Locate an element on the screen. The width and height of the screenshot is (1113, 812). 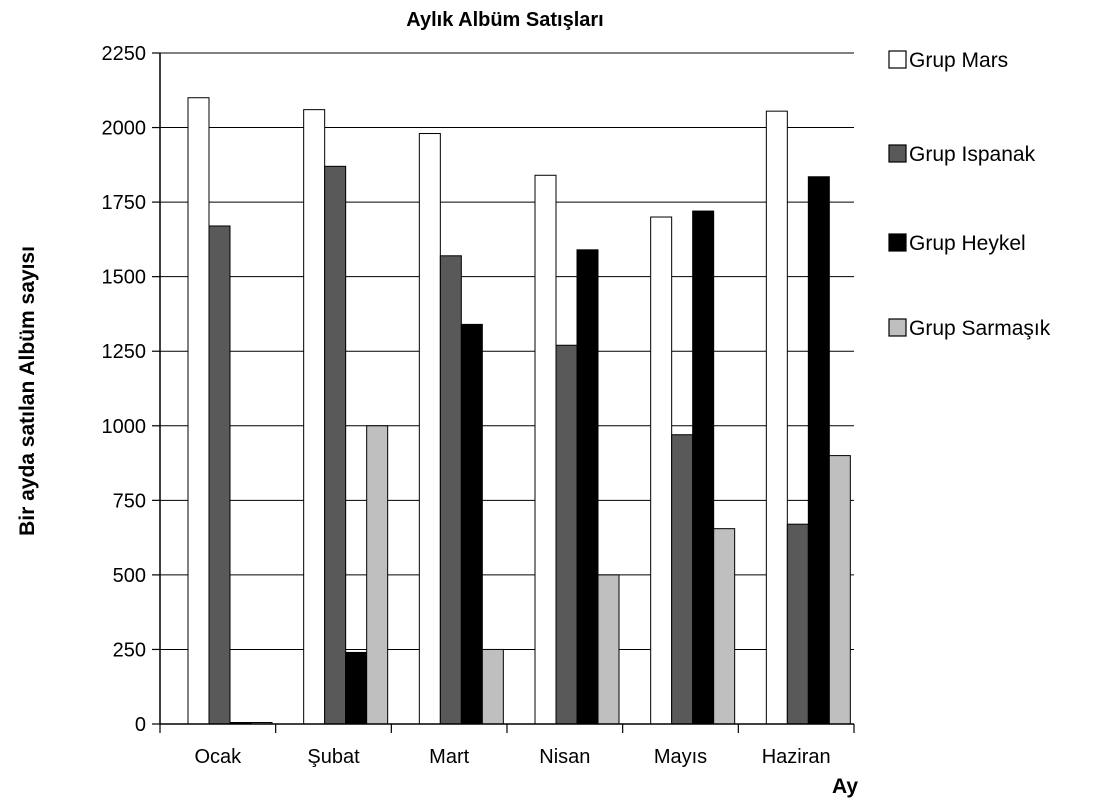
y-tick-label: 250 is located at coordinates (129, 650).